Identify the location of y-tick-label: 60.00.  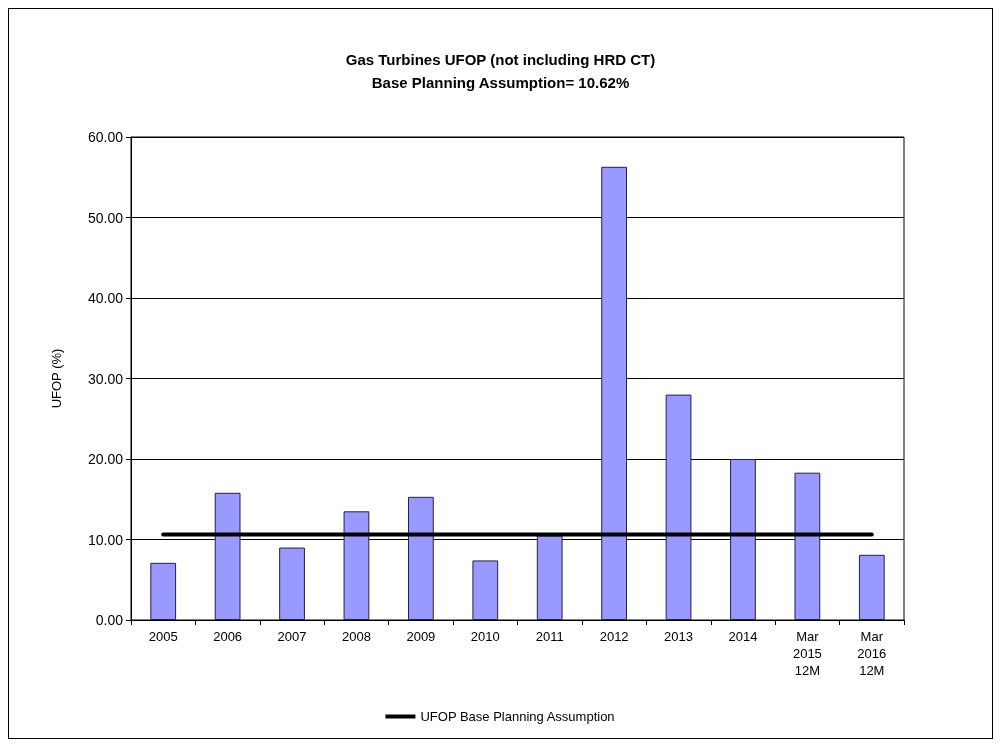
(105, 137).